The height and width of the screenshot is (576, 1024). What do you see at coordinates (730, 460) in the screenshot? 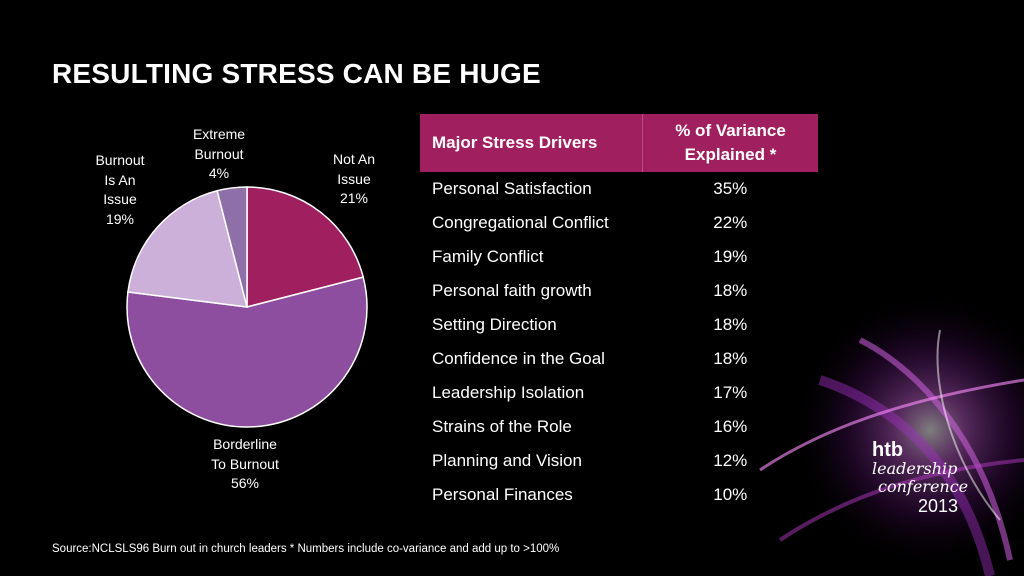
I see `variance-value-cell: 12%` at bounding box center [730, 460].